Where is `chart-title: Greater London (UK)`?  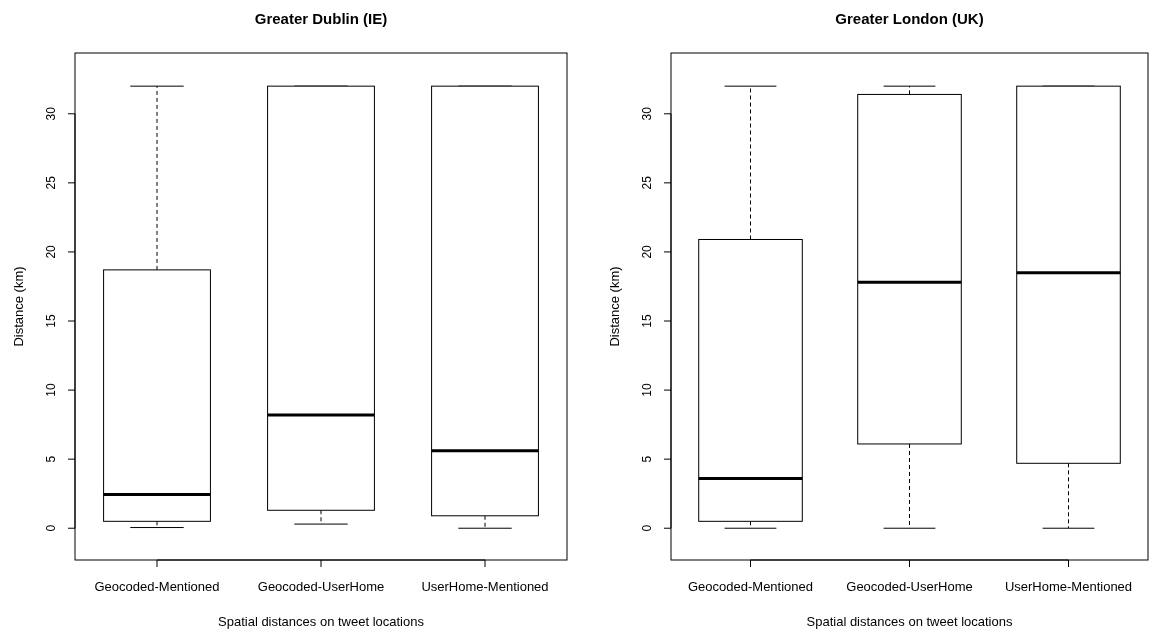 chart-title: Greater London (UK) is located at coordinates (909, 18).